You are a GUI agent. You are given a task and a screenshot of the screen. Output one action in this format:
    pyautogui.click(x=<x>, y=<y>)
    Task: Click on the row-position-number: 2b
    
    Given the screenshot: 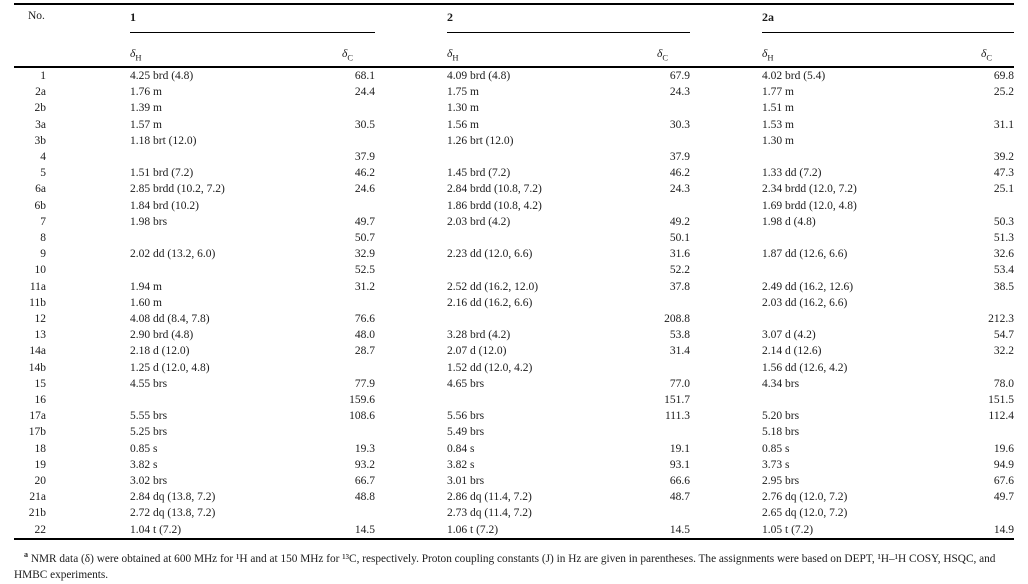 What is the action you would take?
    pyautogui.click(x=40, y=108)
    